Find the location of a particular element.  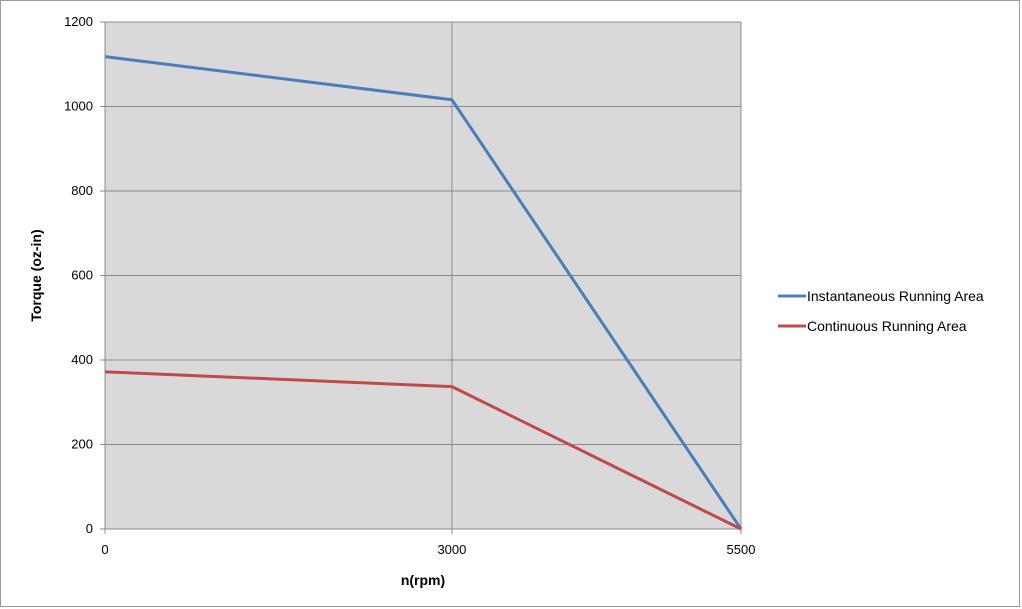

x-tick-label-2: 5500 is located at coordinates (741, 549).